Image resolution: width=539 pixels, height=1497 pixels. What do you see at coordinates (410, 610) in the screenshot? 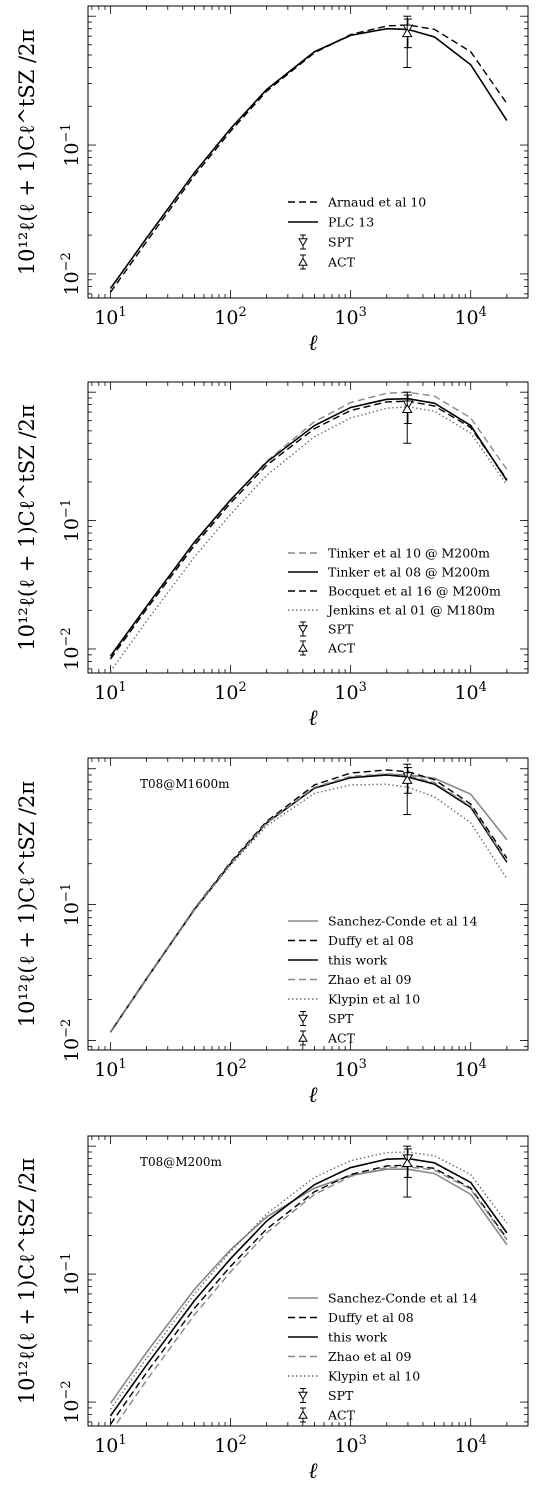
I see `legend-label: Jenkins et al 01 @ M180m` at bounding box center [410, 610].